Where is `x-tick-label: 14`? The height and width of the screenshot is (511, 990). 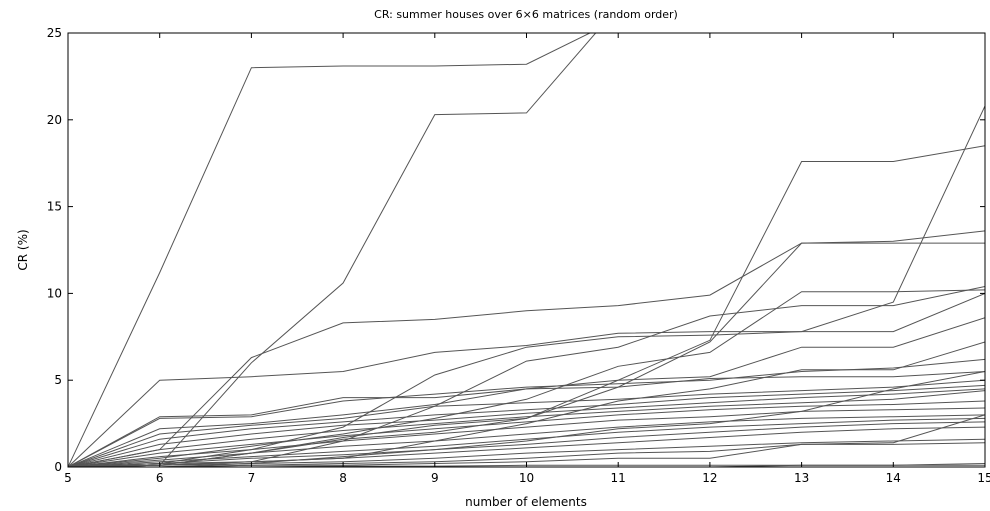
x-tick-label: 14 is located at coordinates (893, 478).